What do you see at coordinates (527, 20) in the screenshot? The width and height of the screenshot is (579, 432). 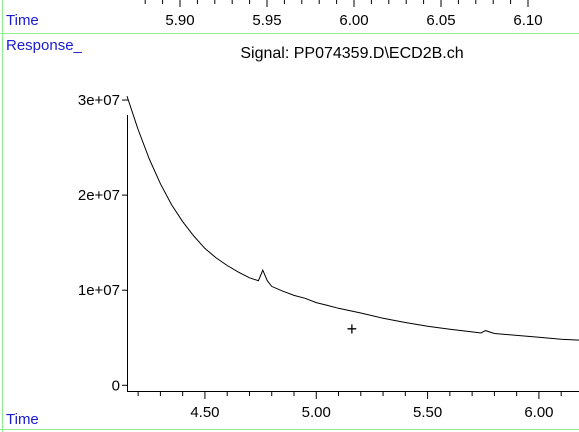 I see `top-axis-tick-label: 6.10` at bounding box center [527, 20].